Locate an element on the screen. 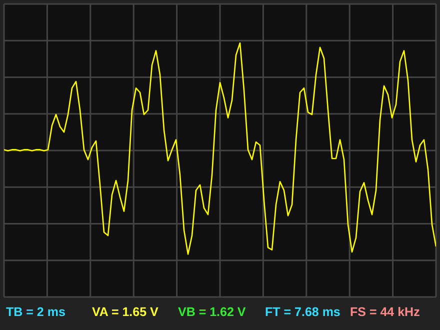 The width and height of the screenshot is (440, 330). text: VA = 1.65 V is located at coordinates (125, 312).